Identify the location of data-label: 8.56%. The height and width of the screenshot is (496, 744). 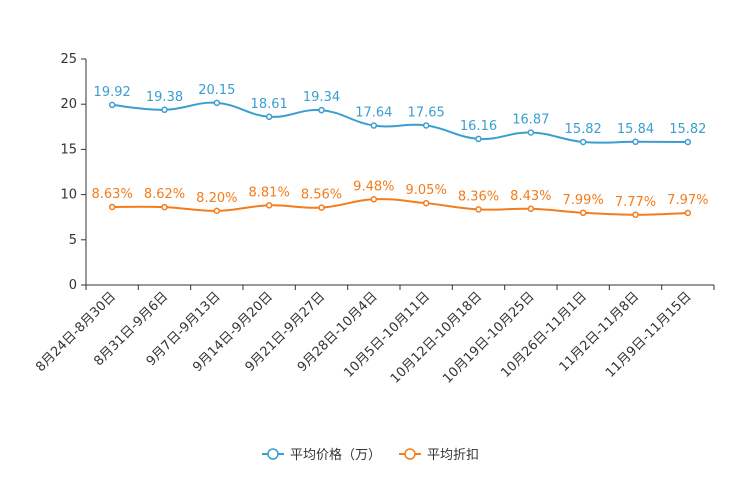
(321, 195).